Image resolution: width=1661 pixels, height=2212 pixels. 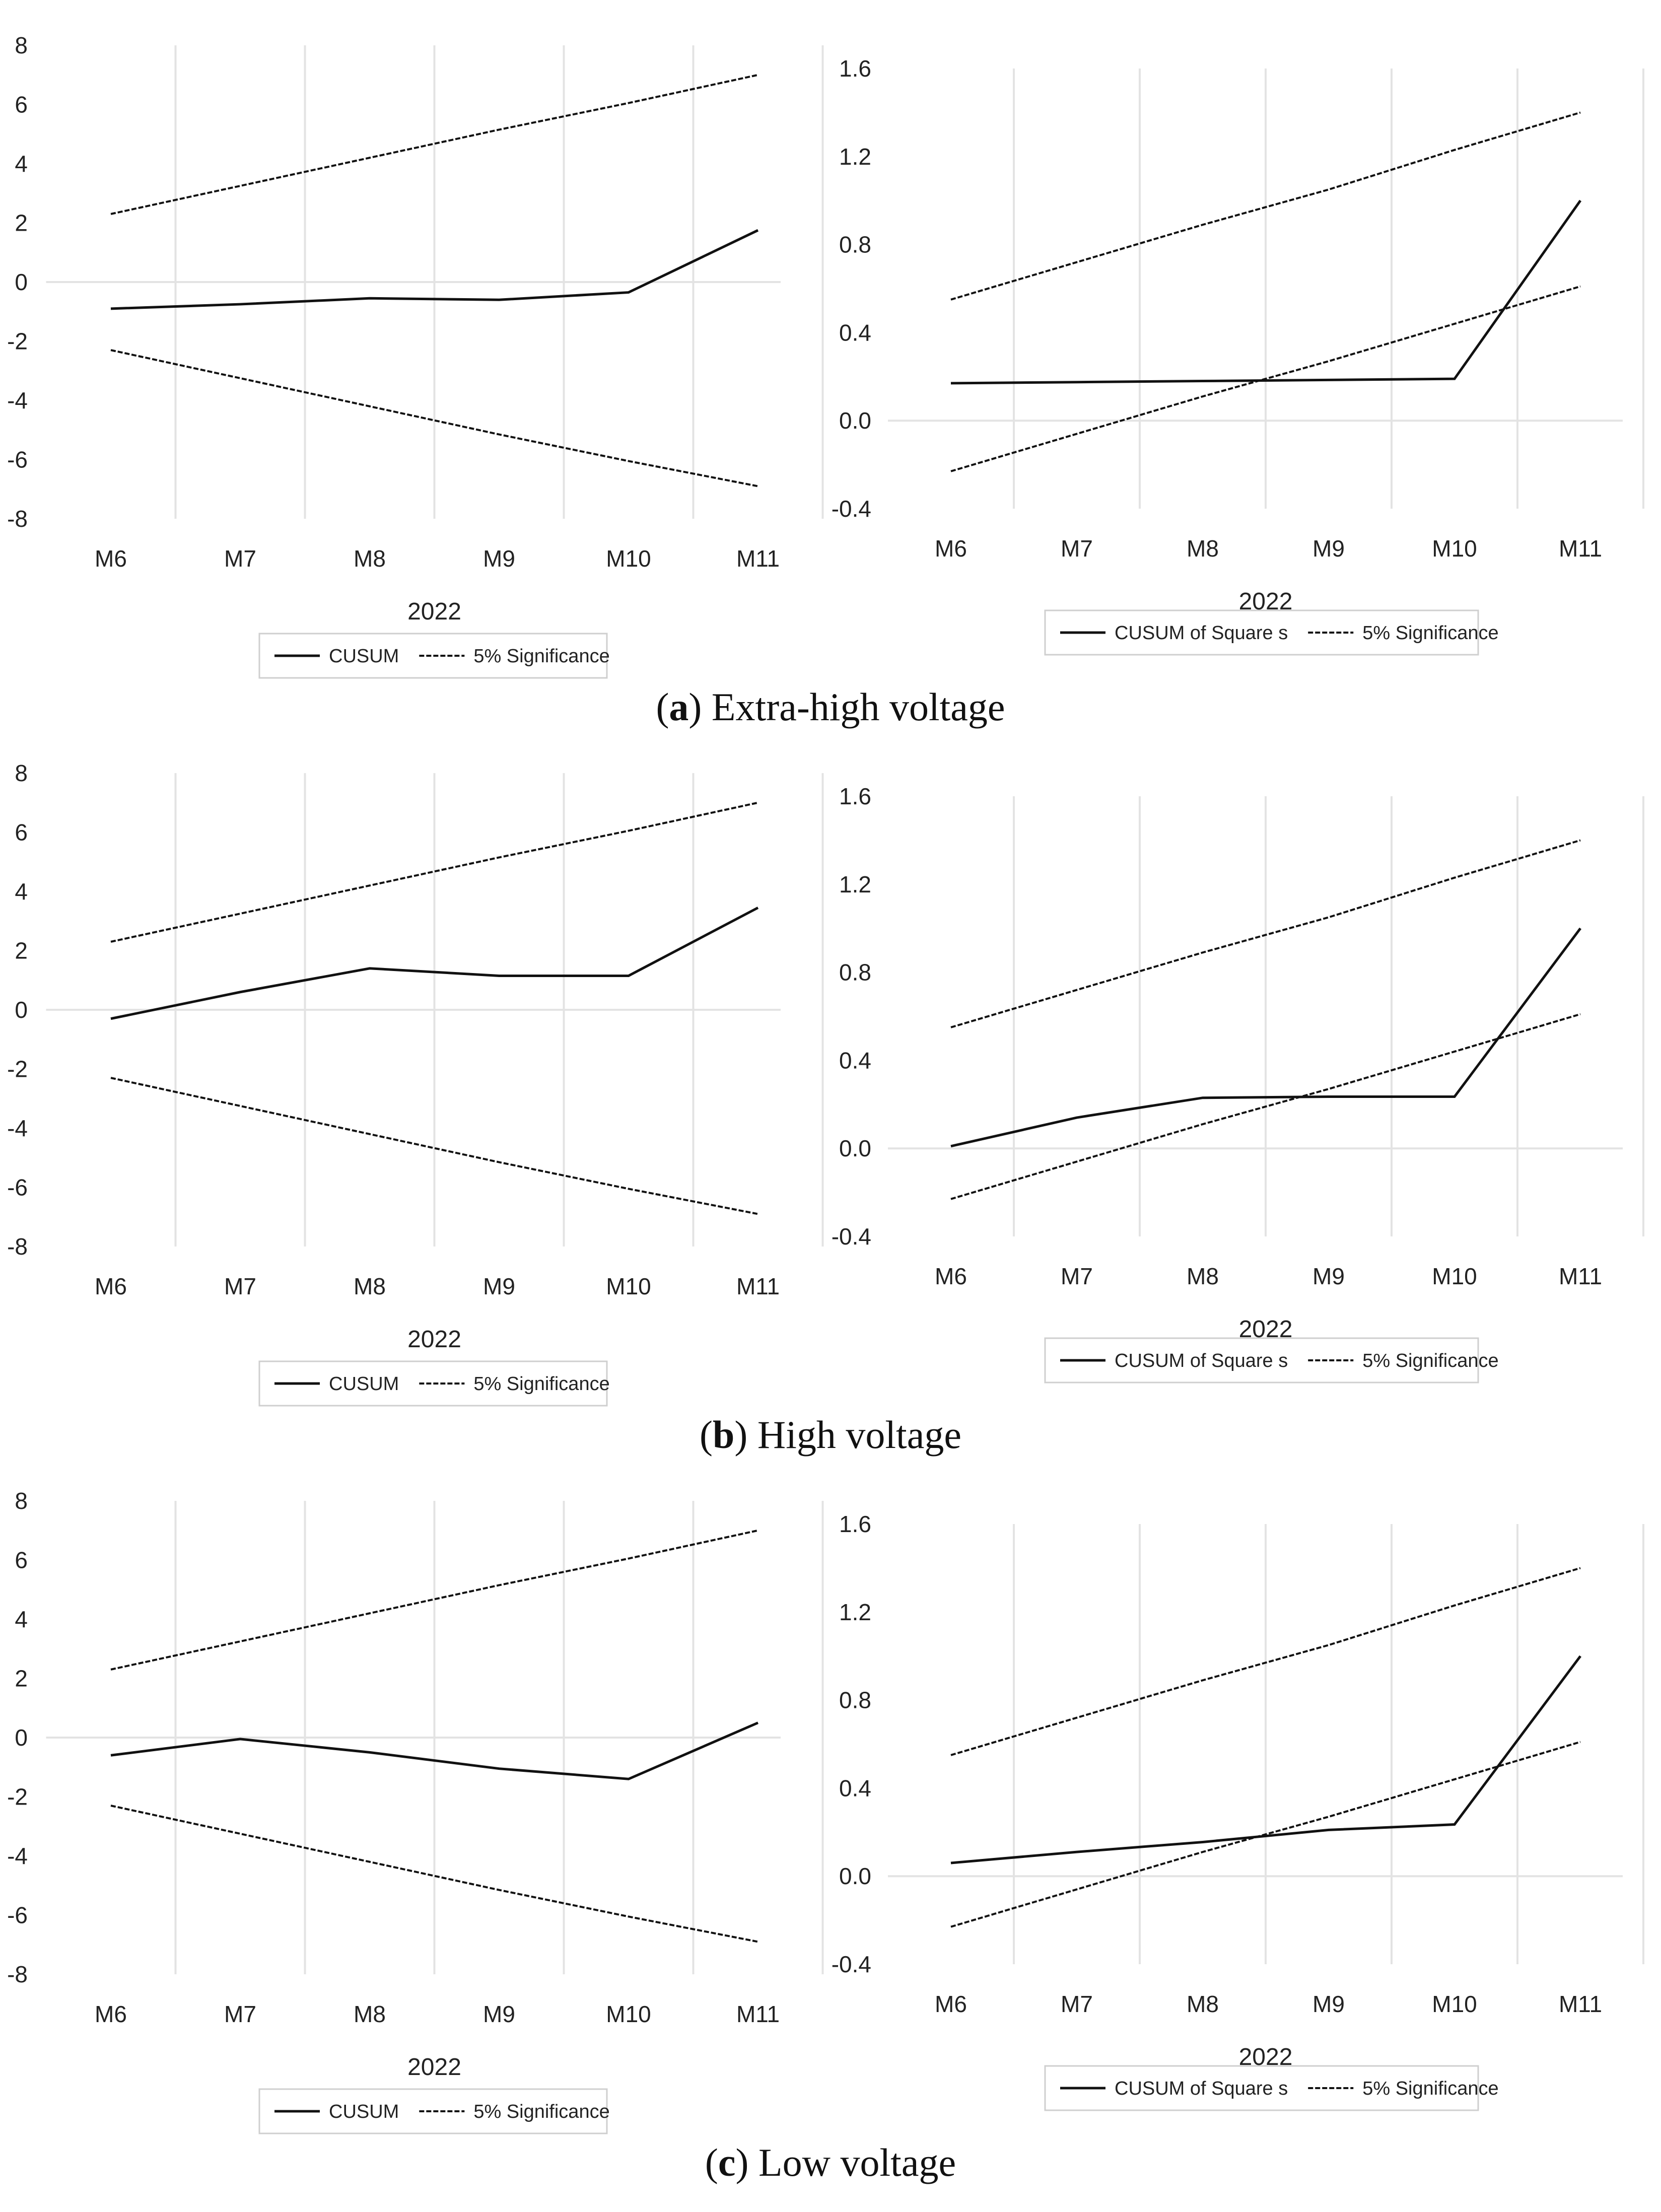 I want to click on caption-letter: c, so click(x=727, y=2162).